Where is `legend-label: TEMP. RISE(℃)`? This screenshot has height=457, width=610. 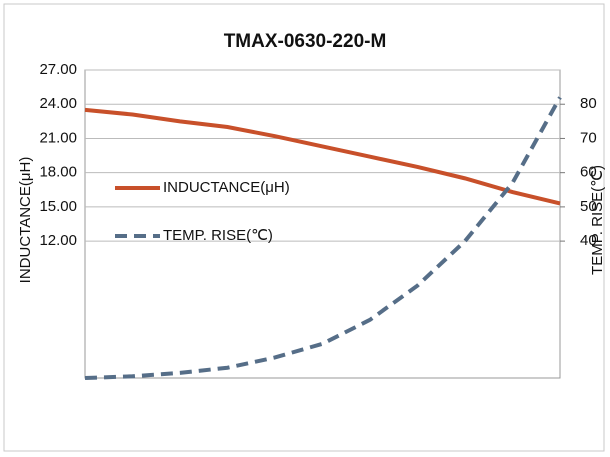
legend-label: TEMP. RISE(℃) is located at coordinates (218, 235).